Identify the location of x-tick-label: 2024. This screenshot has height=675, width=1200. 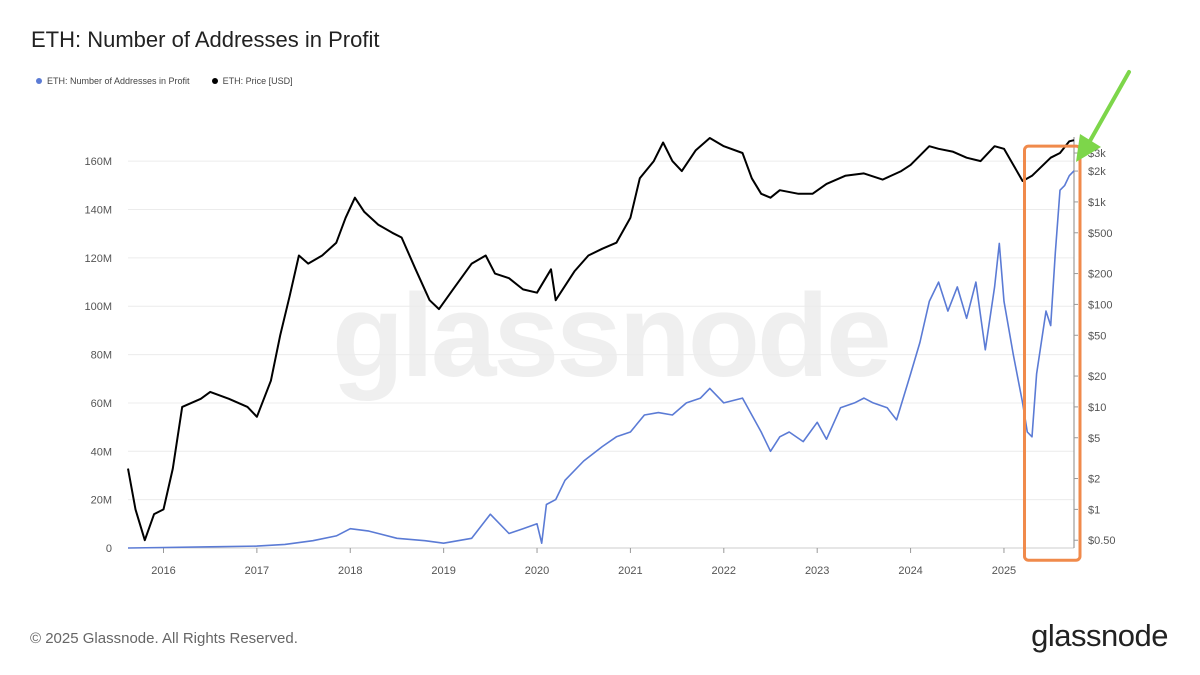
(910, 571).